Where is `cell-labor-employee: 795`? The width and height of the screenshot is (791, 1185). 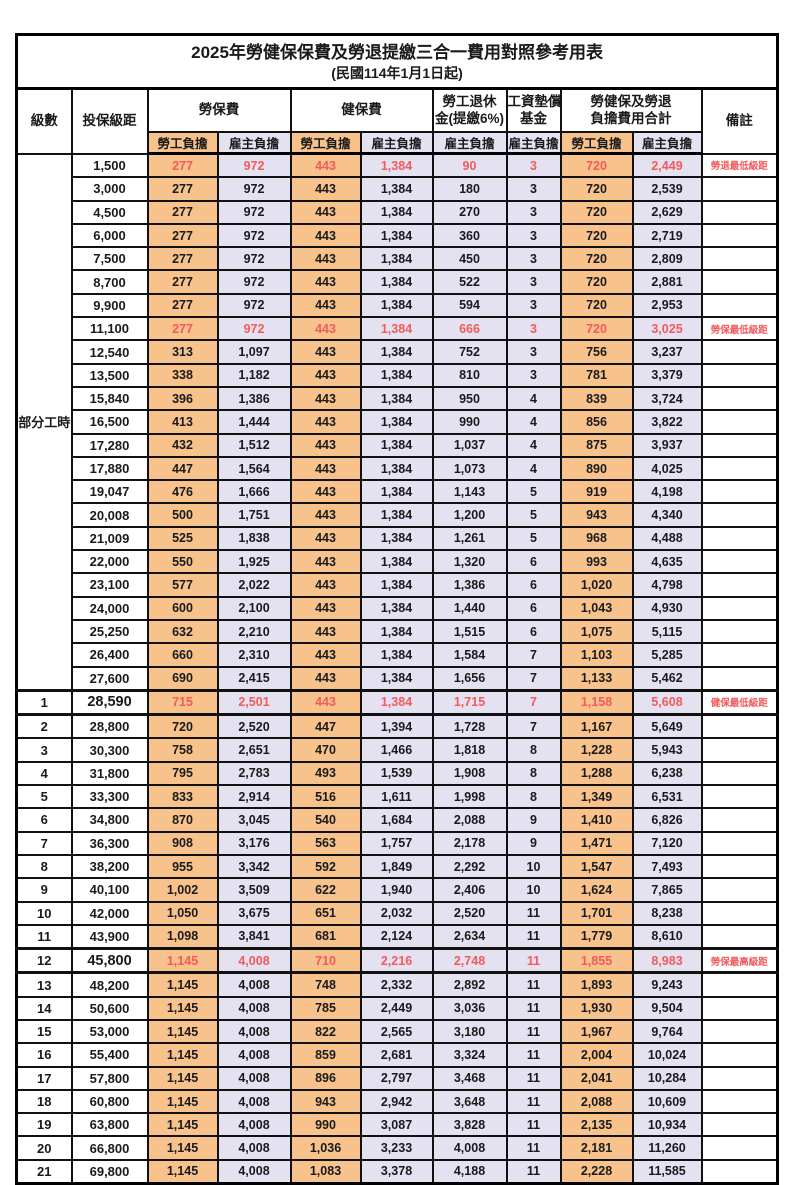
cell-labor-employee: 795 is located at coordinates (182, 773).